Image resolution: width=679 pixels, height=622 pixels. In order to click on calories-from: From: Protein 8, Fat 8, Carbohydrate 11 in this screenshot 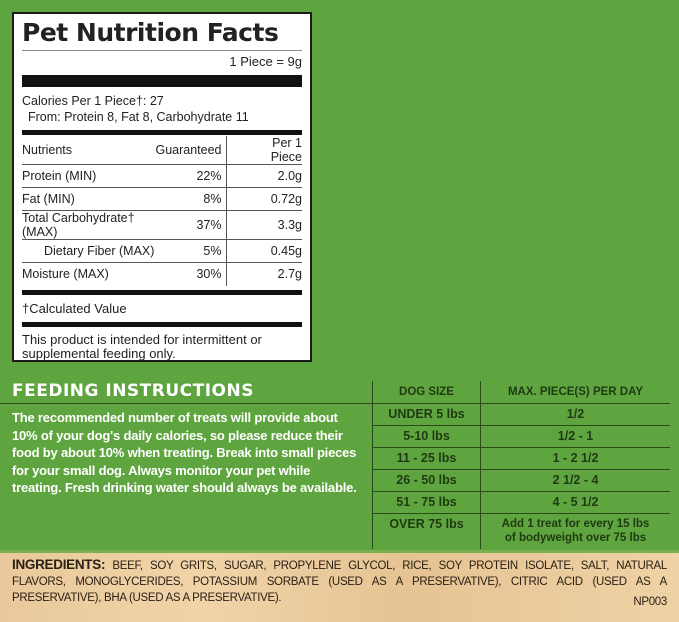, I will do `click(138, 117)`.